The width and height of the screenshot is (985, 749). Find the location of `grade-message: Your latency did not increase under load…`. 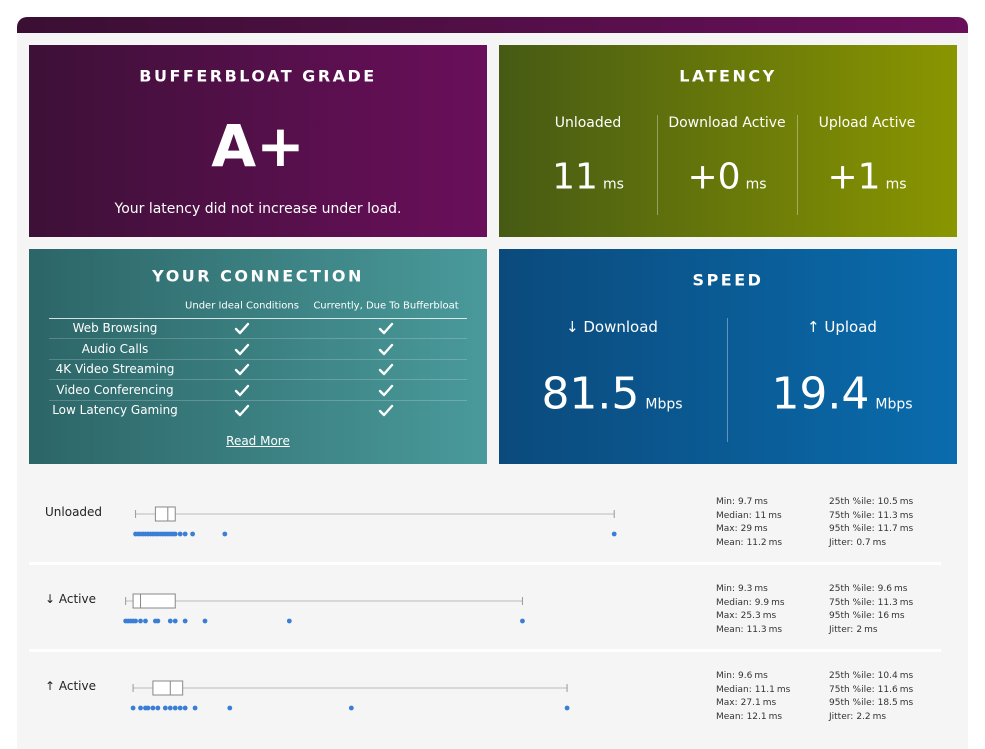

grade-message: Your latency did not increase under load… is located at coordinates (258, 209).